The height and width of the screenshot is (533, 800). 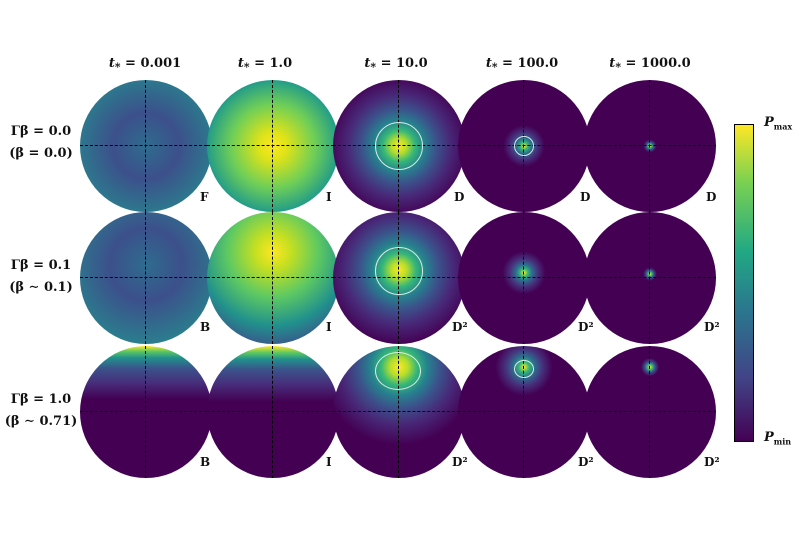 What do you see at coordinates (650, 65) in the screenshot?
I see `column-title-5: t* = 1000.0` at bounding box center [650, 65].